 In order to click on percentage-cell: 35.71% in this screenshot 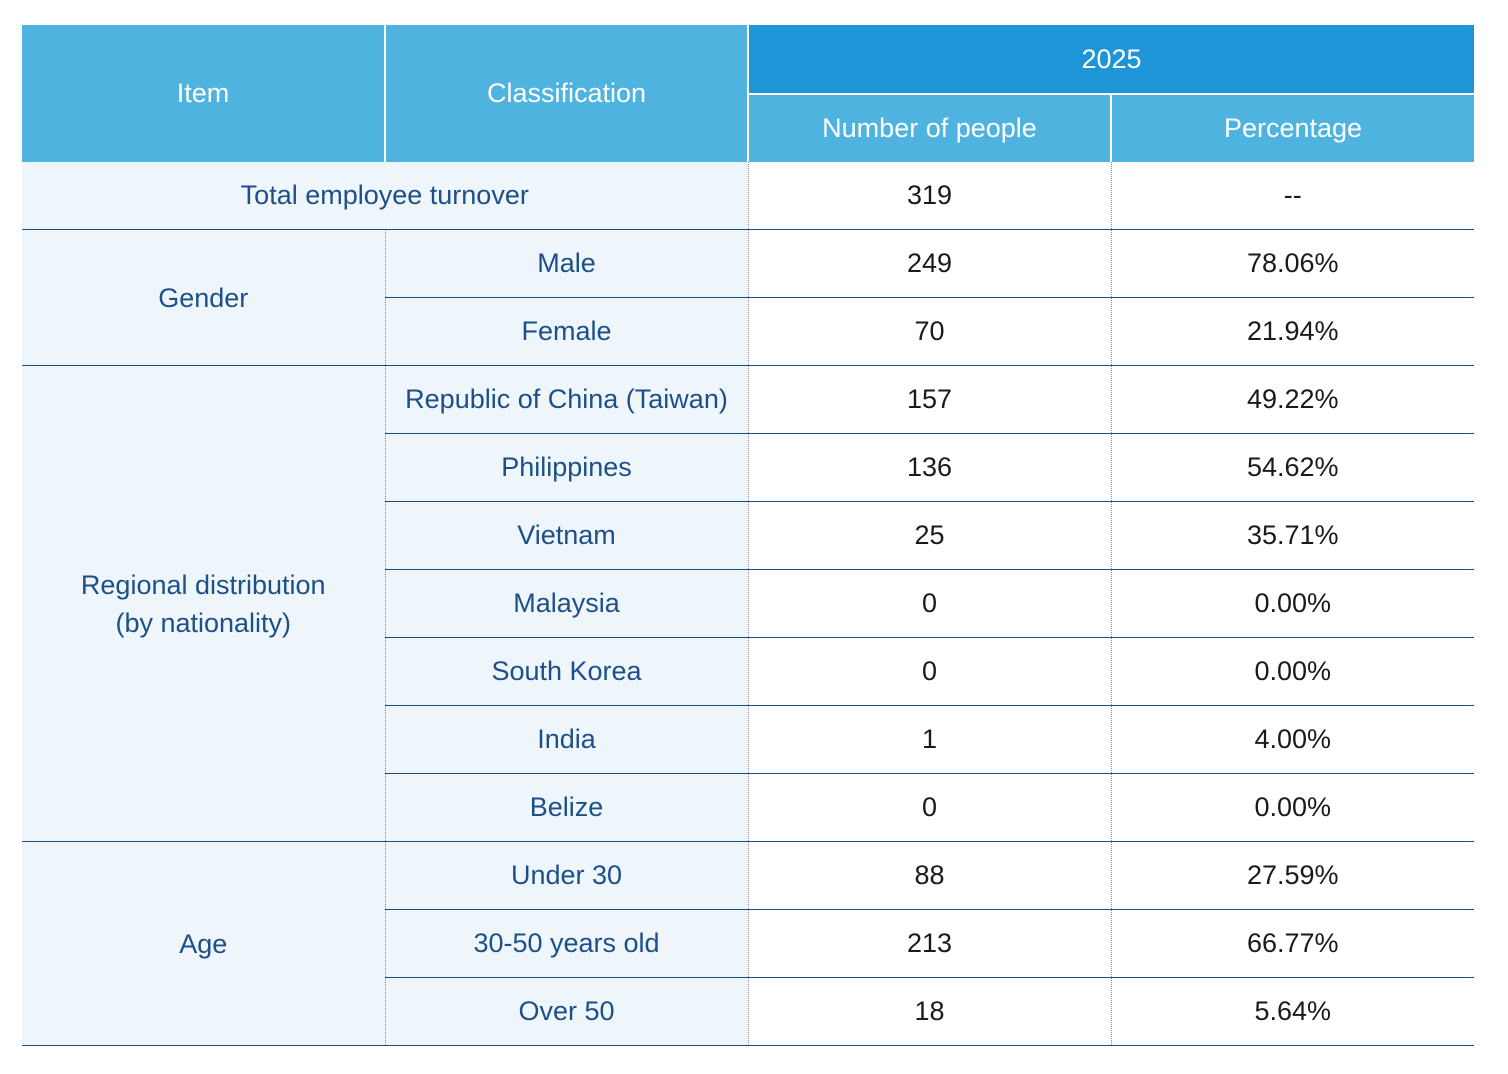, I will do `click(1293, 535)`.